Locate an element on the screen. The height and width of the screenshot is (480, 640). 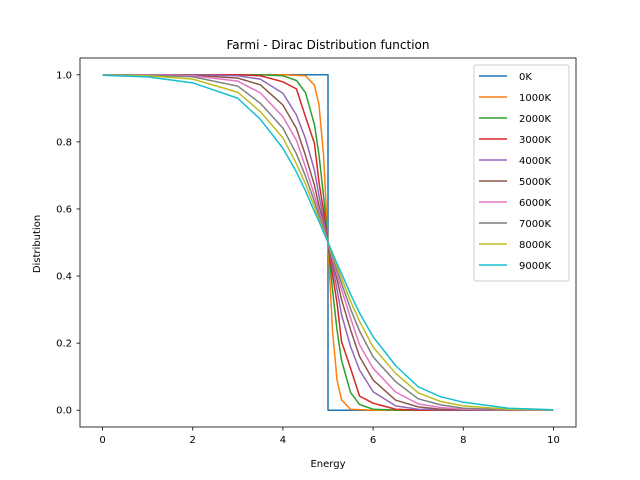
y-axis: 0.0 0.2 0.4 0.6 0.8 1.0 is located at coordinates (68, 243).